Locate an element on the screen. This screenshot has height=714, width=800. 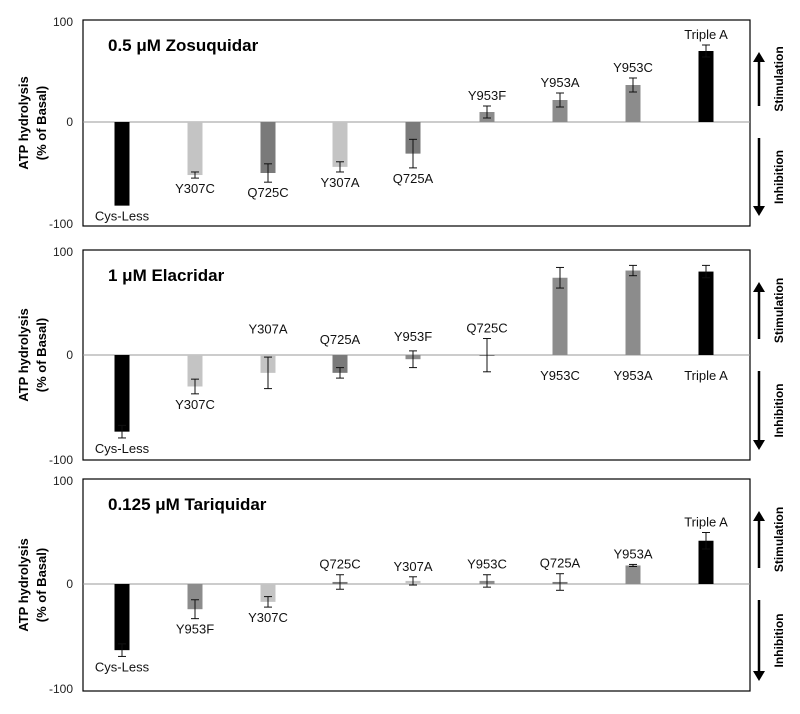
chart-title: 0.125 μM Tariquidar is located at coordinates (187, 504).